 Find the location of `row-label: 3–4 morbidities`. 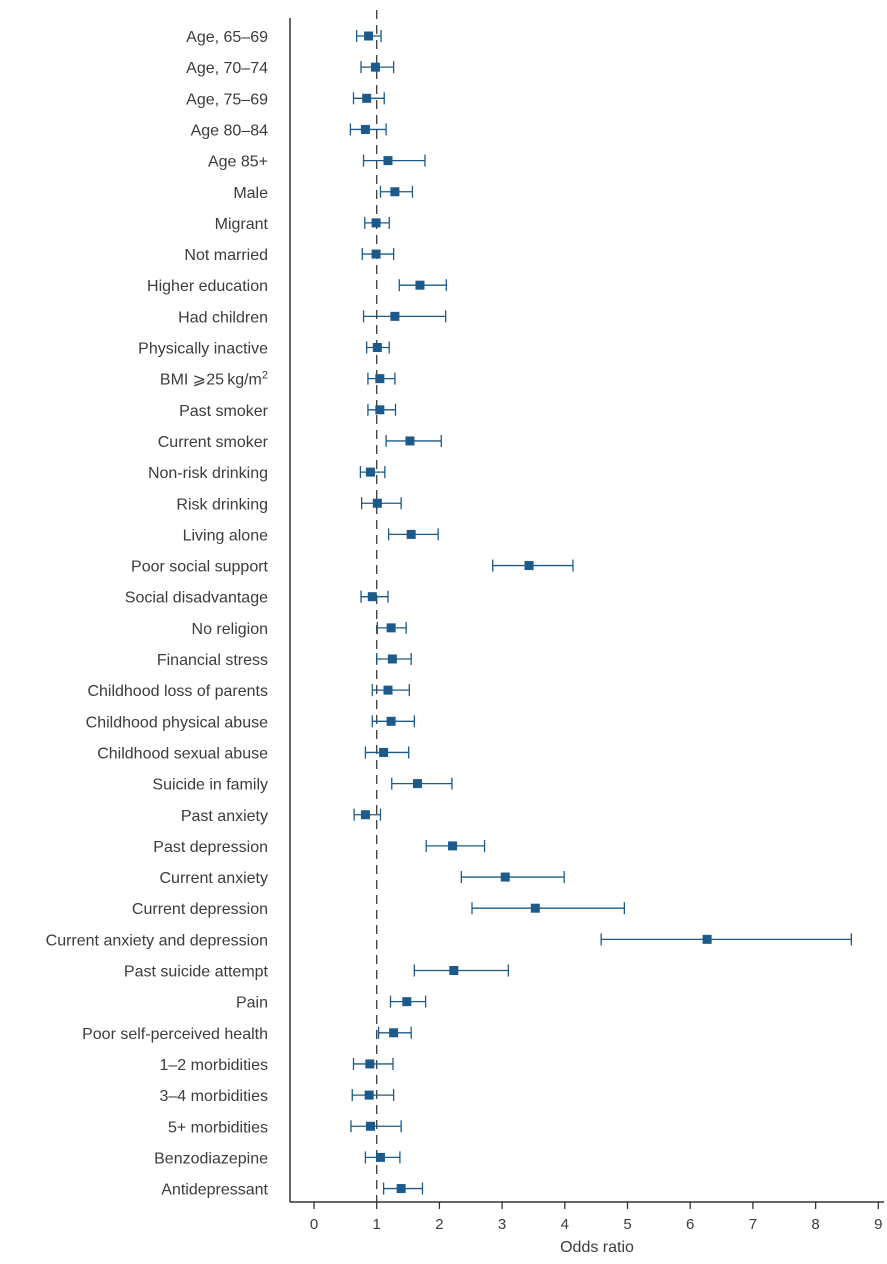

row-label: 3–4 morbidities is located at coordinates (214, 1096).